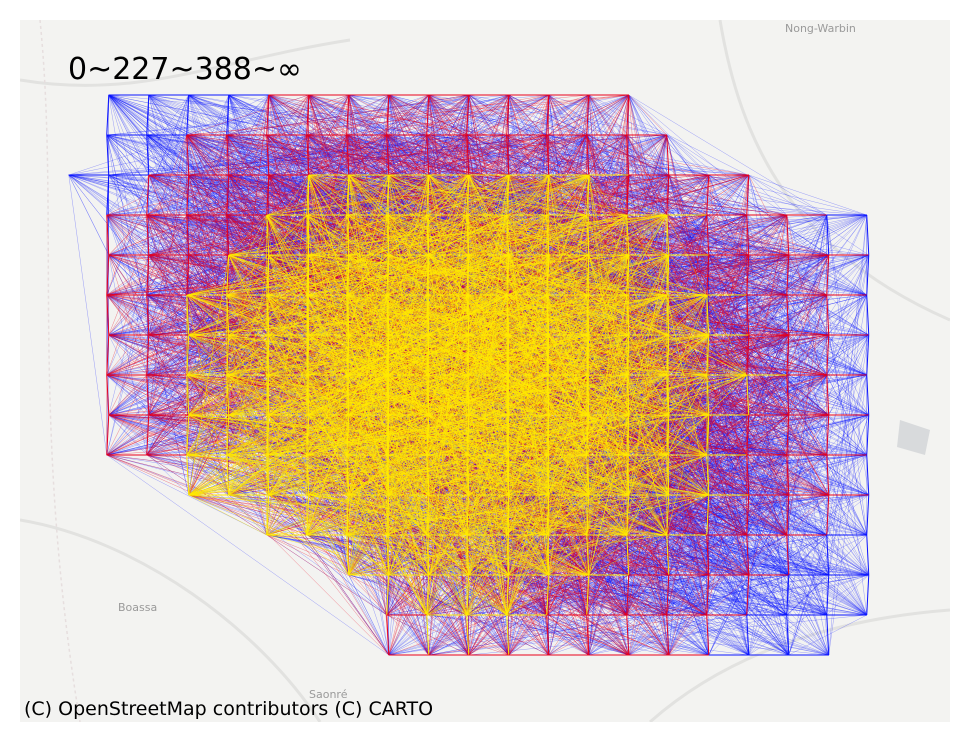 This screenshot has width=969, height=742. What do you see at coordinates (820, 28) in the screenshot?
I see `place-label-nong-warbin: Nong-Warbin` at bounding box center [820, 28].